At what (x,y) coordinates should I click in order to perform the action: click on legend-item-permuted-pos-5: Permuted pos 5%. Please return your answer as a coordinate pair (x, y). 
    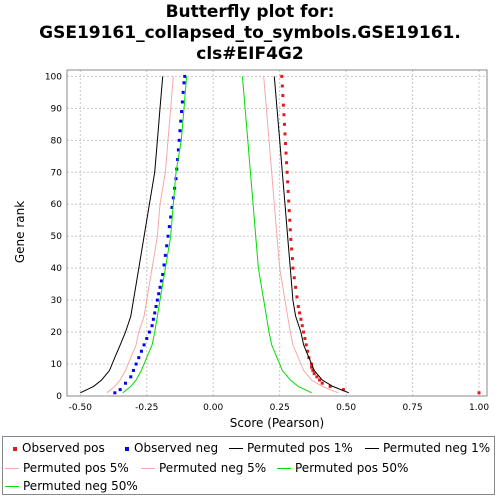
    Looking at the image, I should click on (67, 468).